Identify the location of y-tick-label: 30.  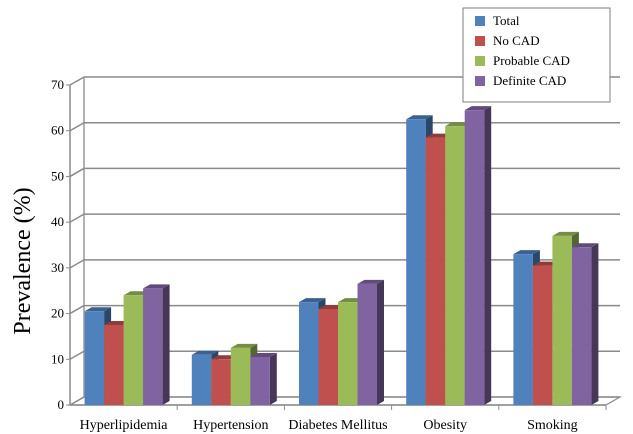
(57, 267).